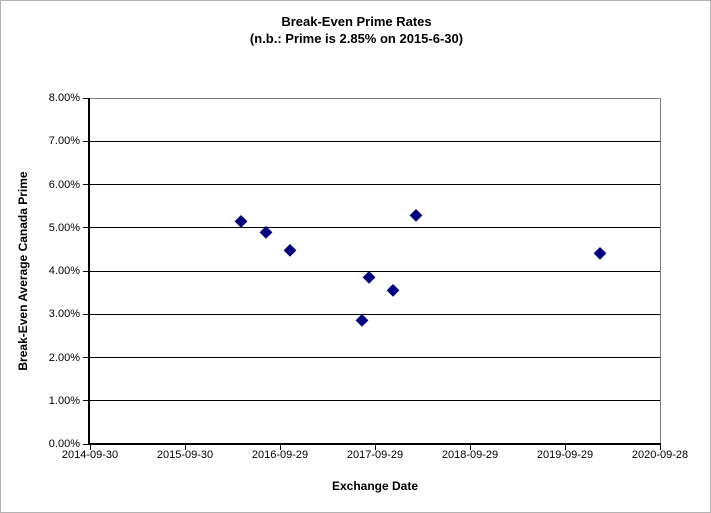 Image resolution: width=711 pixels, height=513 pixels. What do you see at coordinates (64, 98) in the screenshot?
I see `y-tick-label: 8.00%` at bounding box center [64, 98].